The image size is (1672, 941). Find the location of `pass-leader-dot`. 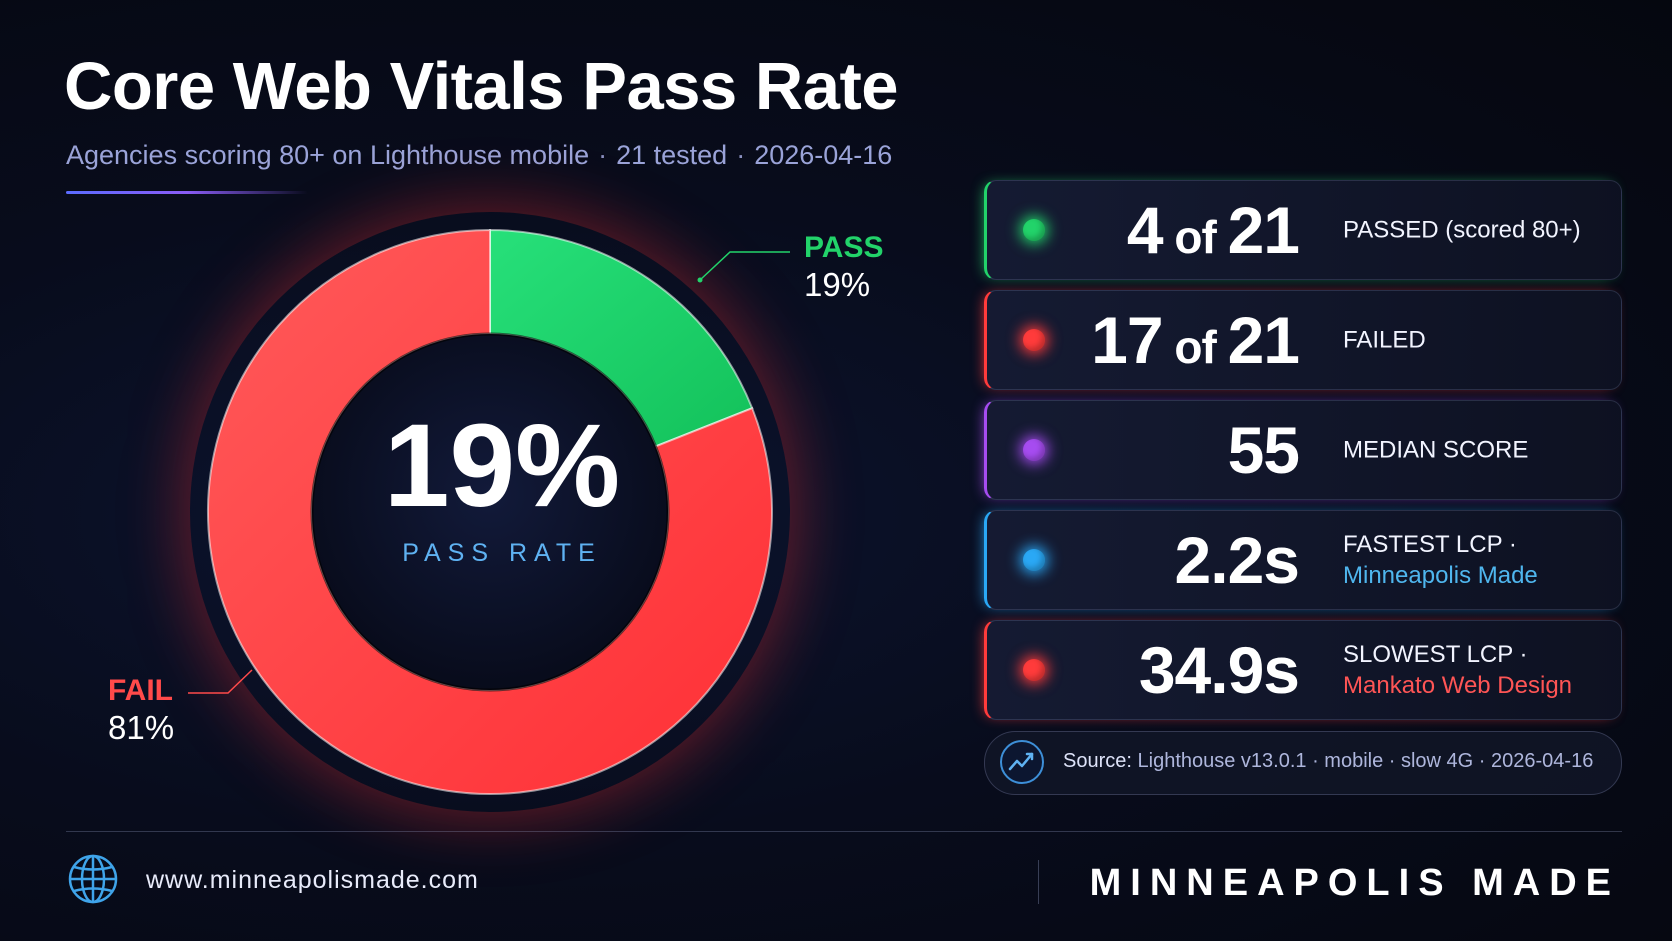

pass-leader-dot is located at coordinates (700, 280).